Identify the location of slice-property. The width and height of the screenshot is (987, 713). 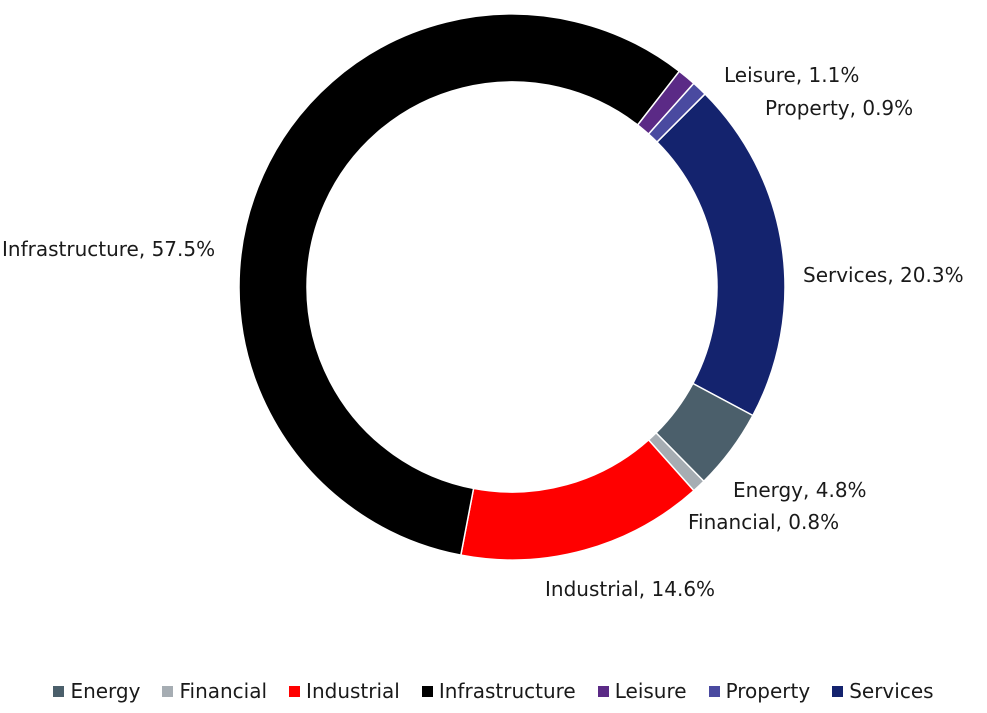
(677, 113).